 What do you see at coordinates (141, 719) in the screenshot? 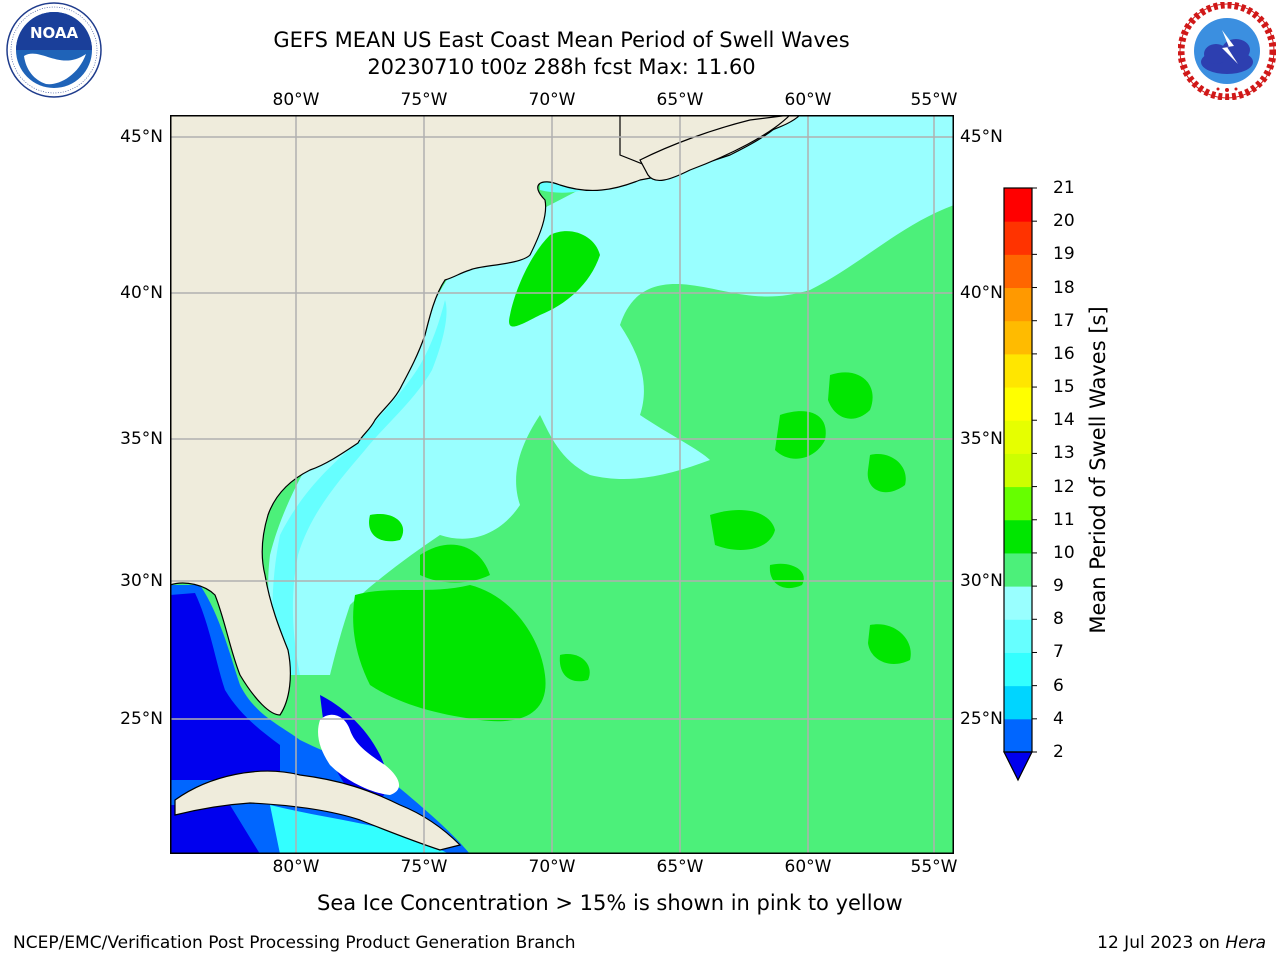
I see `lat-label-left: 25°N` at bounding box center [141, 719].